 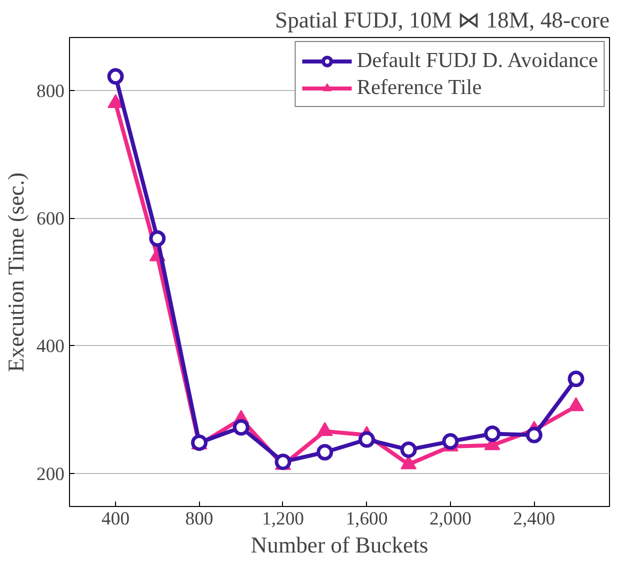 I want to click on x-tick-label: 400, so click(x=116, y=519).